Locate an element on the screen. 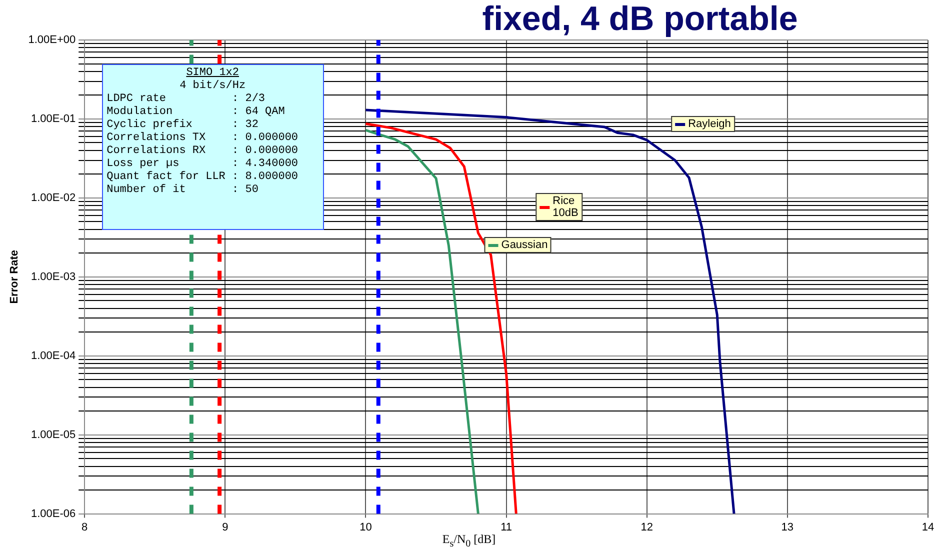 Image resolution: width=938 pixels, height=555 pixels. y-tick-label: 1.00E-02 is located at coordinates (53, 198).